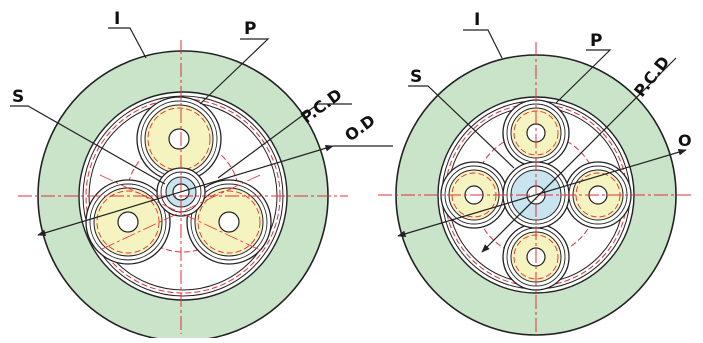 The height and width of the screenshot is (343, 703). What do you see at coordinates (18, 97) in the screenshot?
I see `left-label-s: S` at bounding box center [18, 97].